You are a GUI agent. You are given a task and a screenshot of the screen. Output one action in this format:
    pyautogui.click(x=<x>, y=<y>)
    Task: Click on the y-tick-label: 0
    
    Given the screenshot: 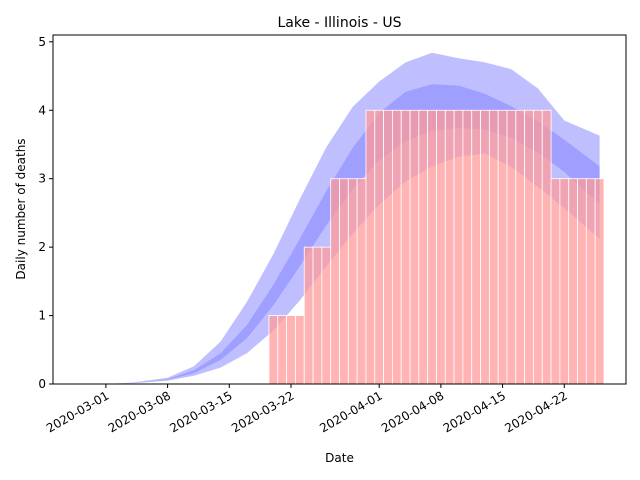 What is the action you would take?
    pyautogui.click(x=42, y=384)
    